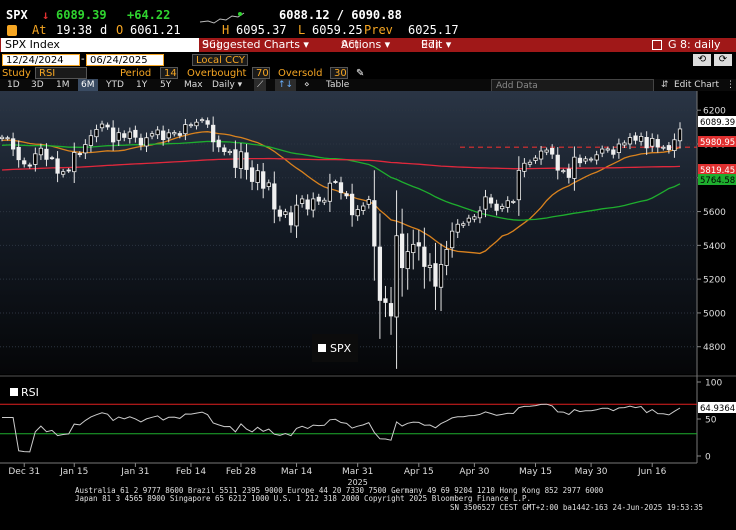 This screenshot has height=530, width=736. I want to click on down-arrow-icon: ↓, so click(46, 15).